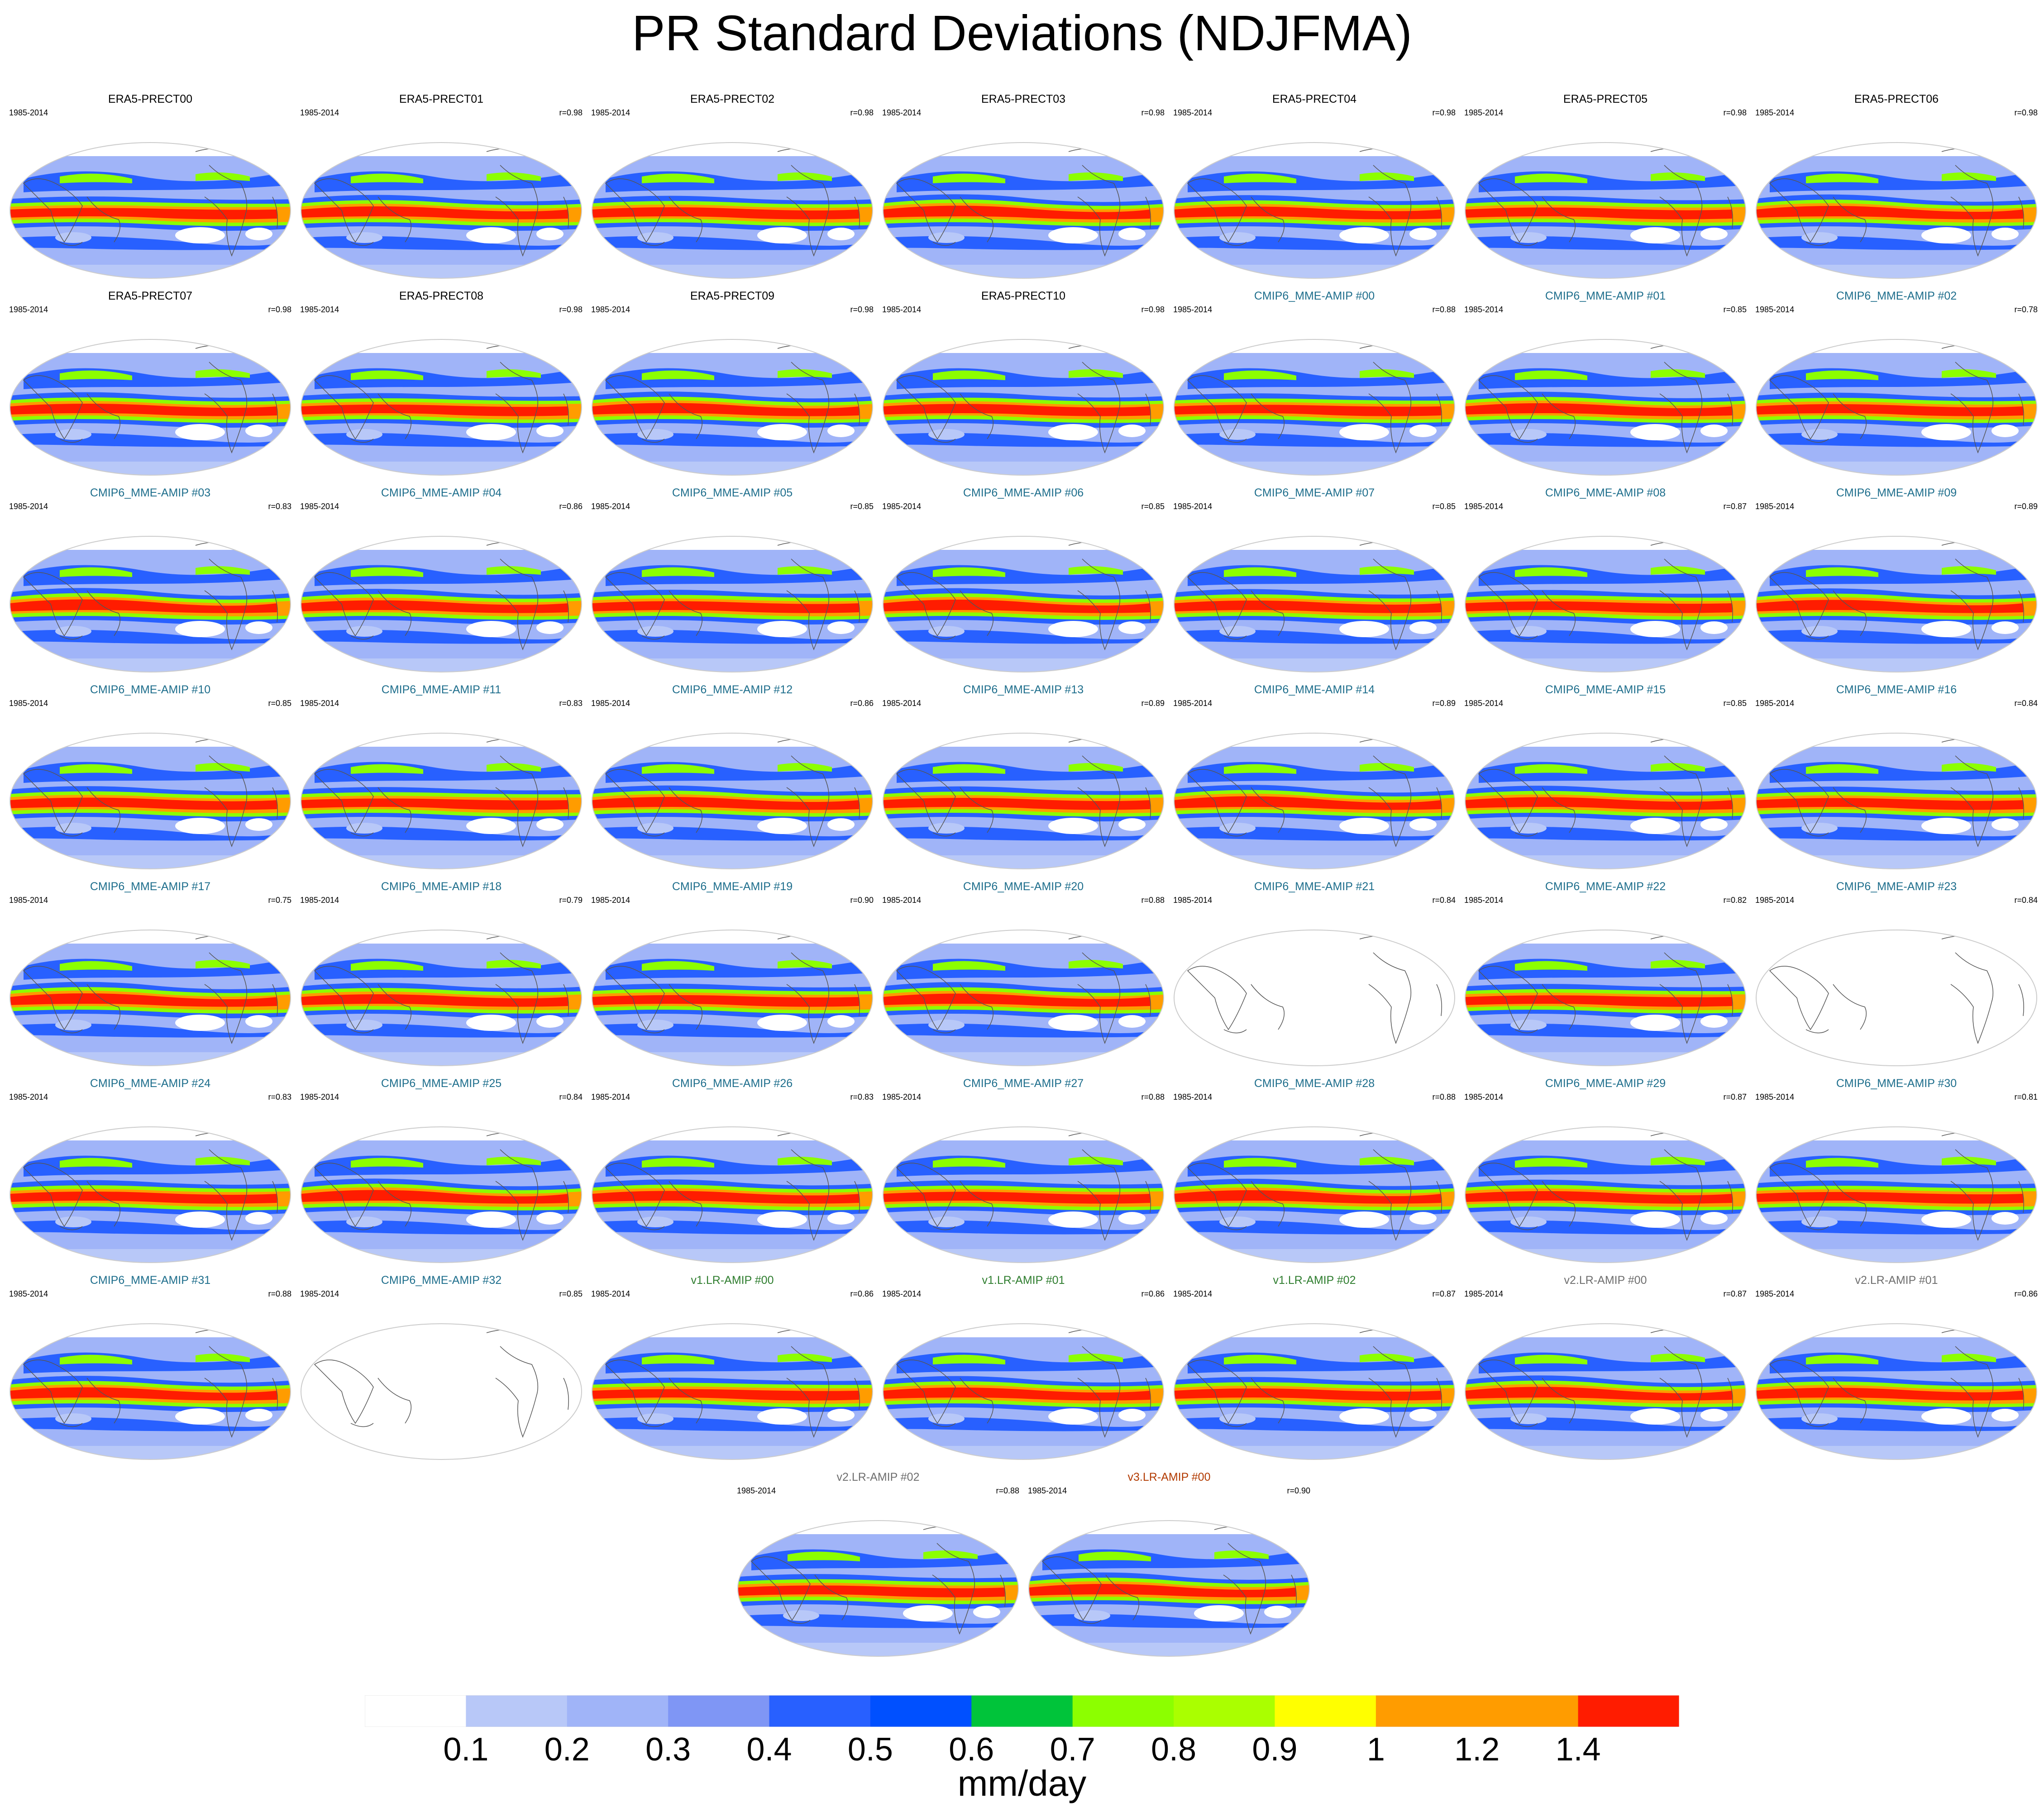 This screenshot has height=1817, width=2044. What do you see at coordinates (1023, 975) in the screenshot?
I see `map-panel: CMIP6_MME-AMIP #20 1985-2014 r=0.88` at bounding box center [1023, 975].